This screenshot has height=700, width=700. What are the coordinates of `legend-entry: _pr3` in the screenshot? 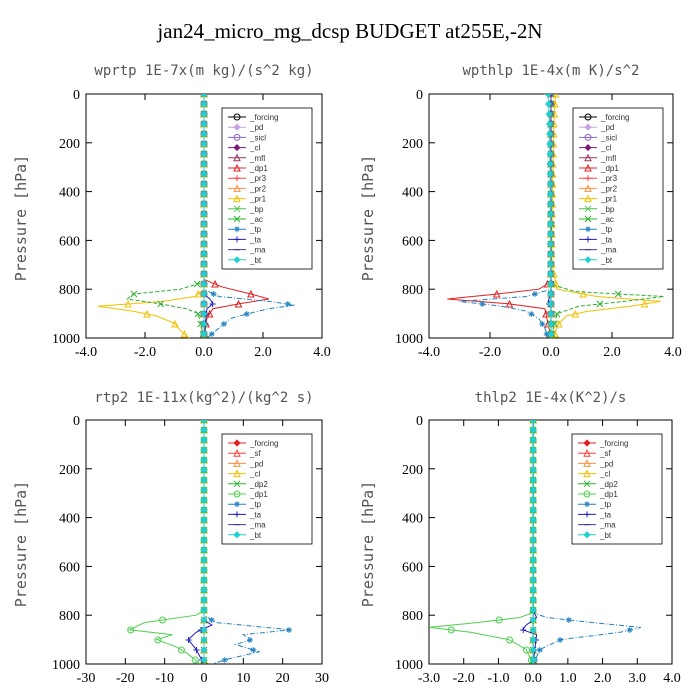 It's located at (609, 178).